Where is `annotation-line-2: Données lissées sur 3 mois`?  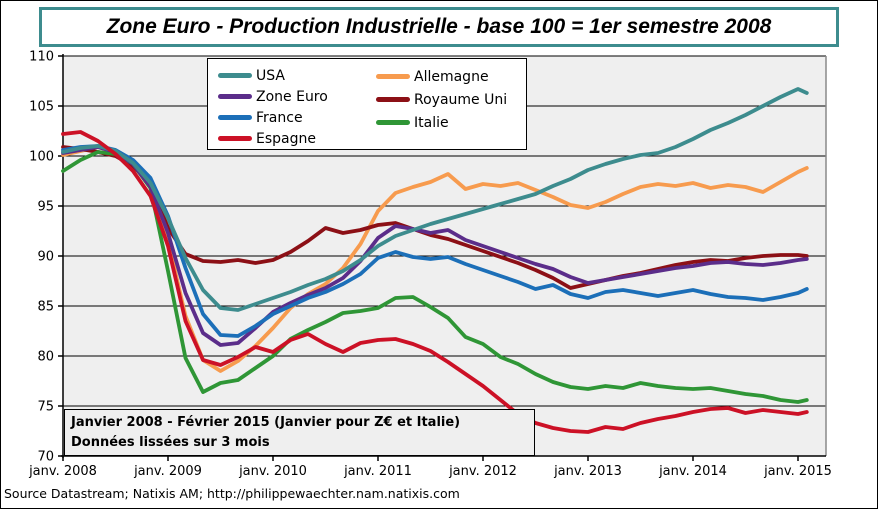
annotation-line-2: Données lissées sur 3 mois is located at coordinates (170, 442).